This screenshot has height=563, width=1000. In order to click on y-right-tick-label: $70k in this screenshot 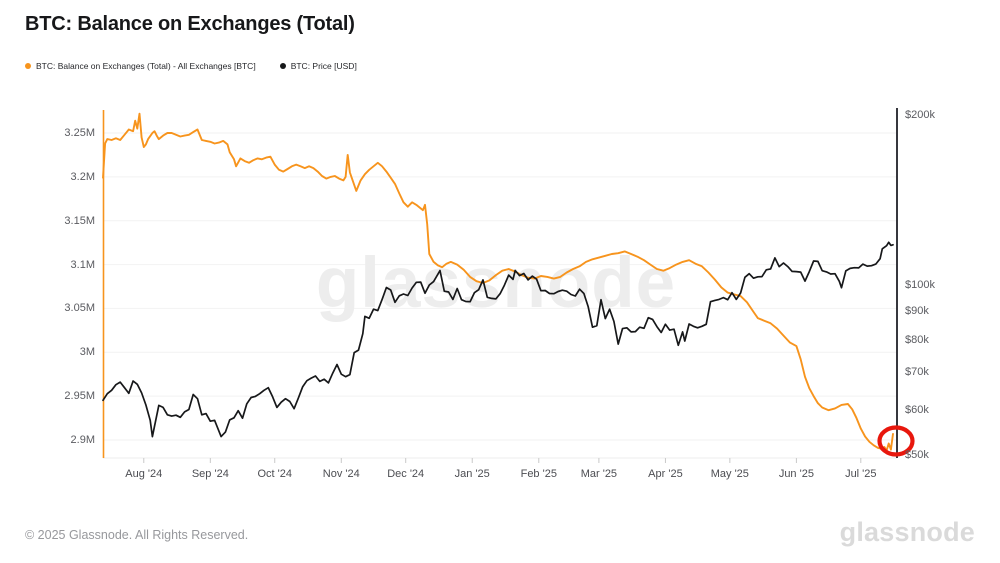, I will do `click(917, 372)`.